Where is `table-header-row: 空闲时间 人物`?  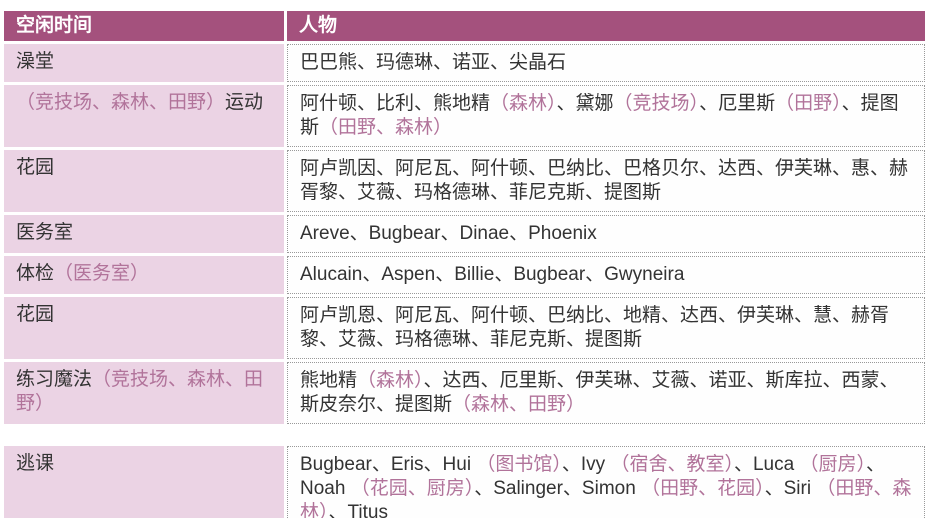
table-header-row: 空闲时间 人物 is located at coordinates (464, 26).